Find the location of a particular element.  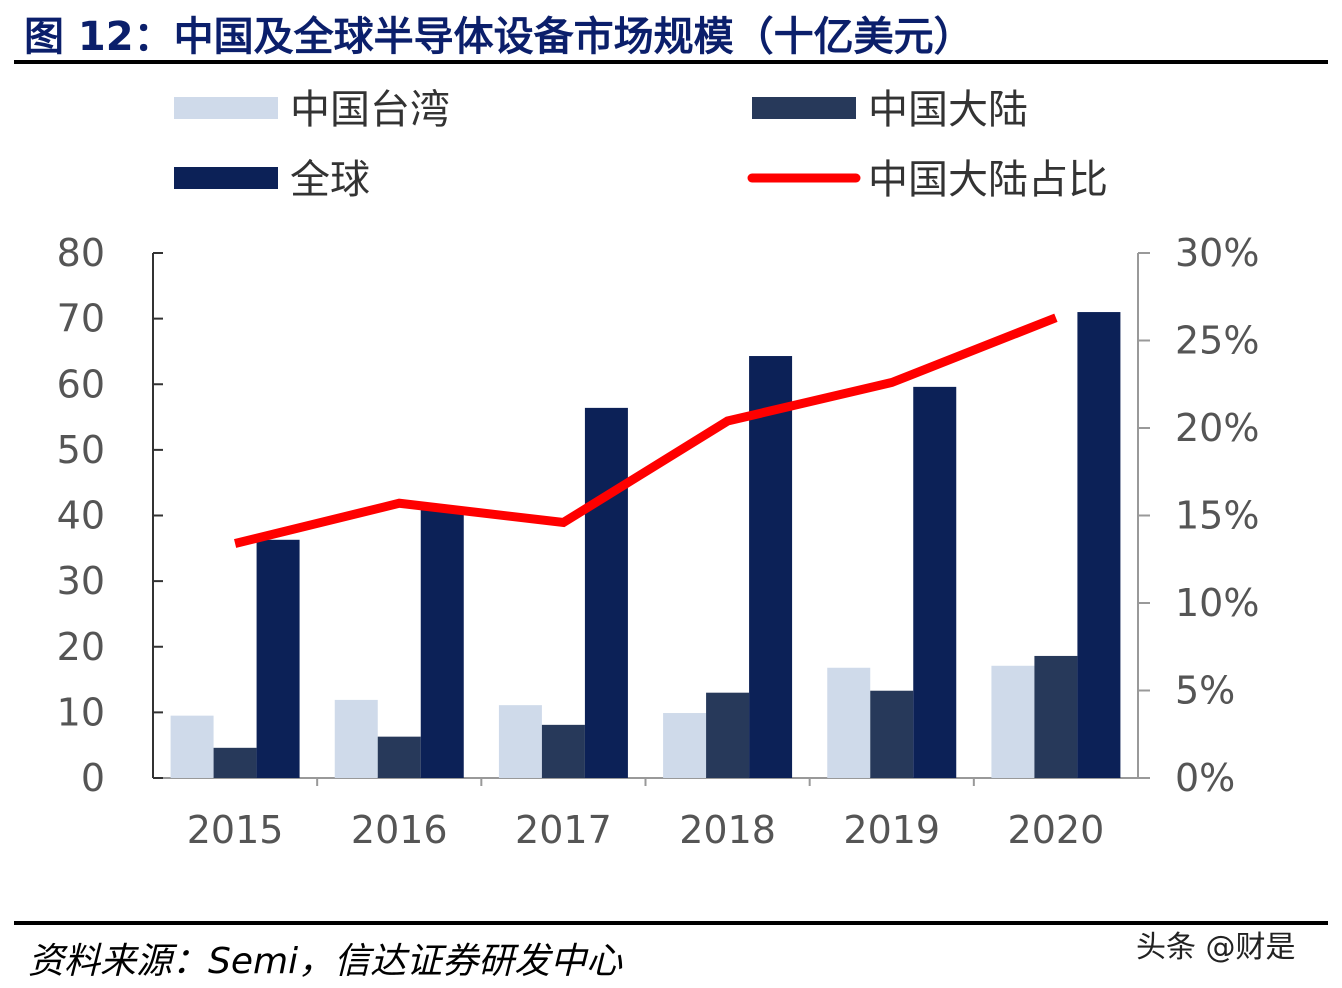

bar-中国台湾-2018 is located at coordinates (685, 745).